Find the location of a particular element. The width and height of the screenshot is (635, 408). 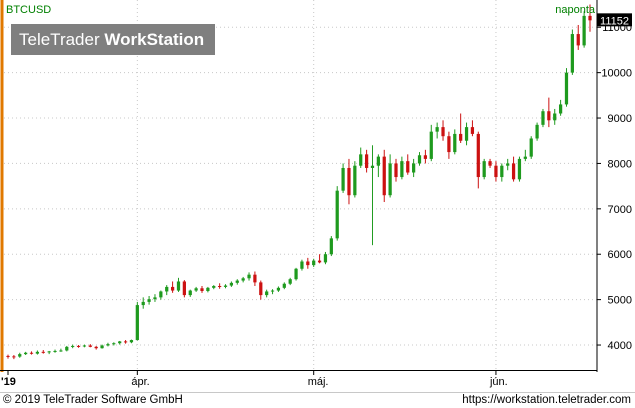

last-price-value: 11152 is located at coordinates (614, 21).